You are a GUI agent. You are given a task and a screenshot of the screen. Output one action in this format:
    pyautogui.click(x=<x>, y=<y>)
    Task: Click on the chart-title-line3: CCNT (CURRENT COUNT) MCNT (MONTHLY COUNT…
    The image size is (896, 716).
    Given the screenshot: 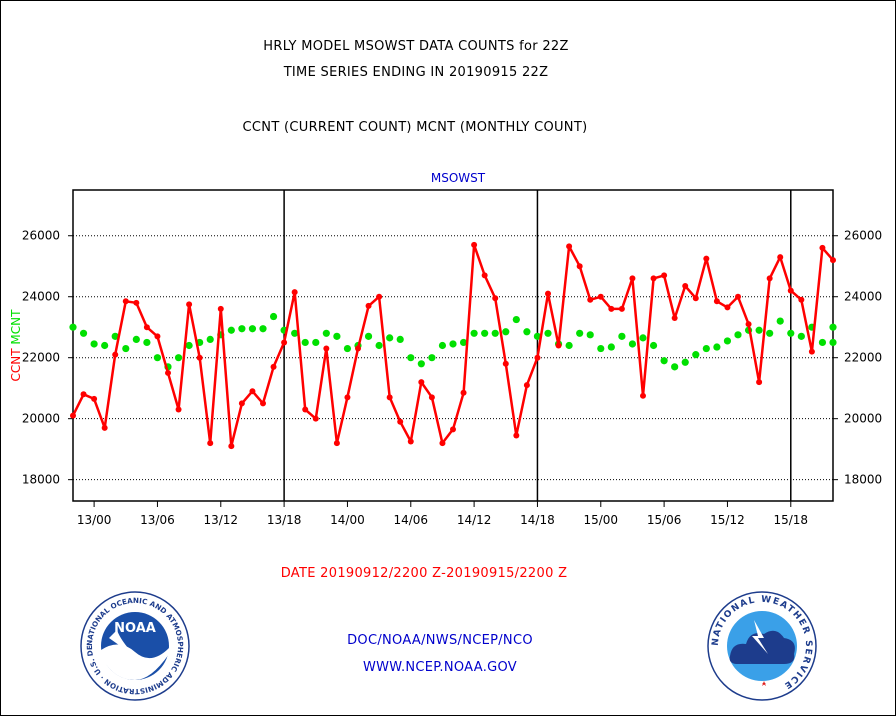 What is the action you would take?
    pyautogui.click(x=415, y=127)
    